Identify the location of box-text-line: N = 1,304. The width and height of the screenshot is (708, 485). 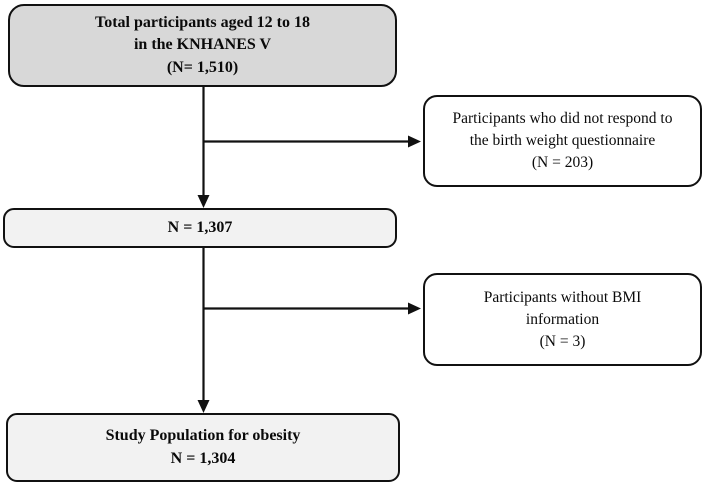
(203, 458).